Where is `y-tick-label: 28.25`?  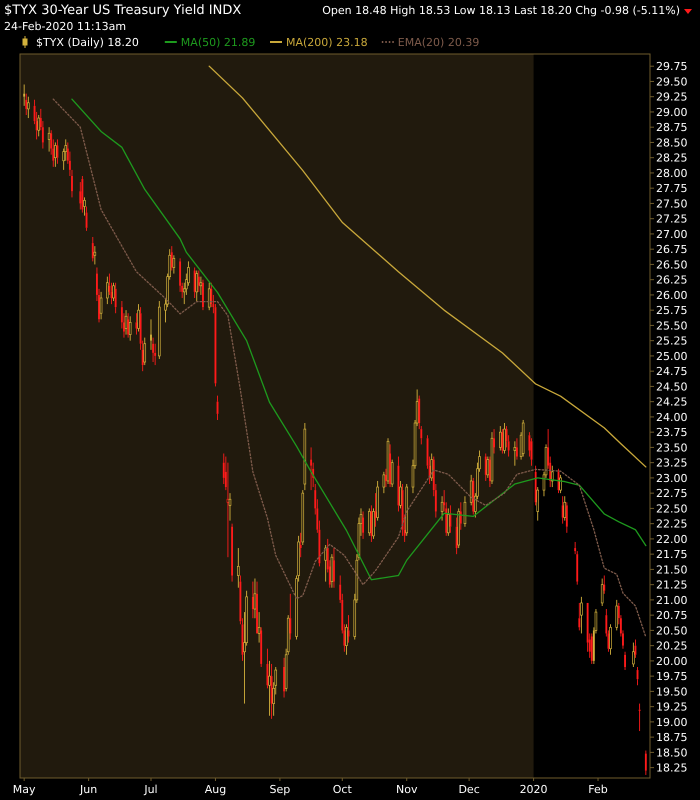
y-tick-label: 28.25 is located at coordinates (672, 158).